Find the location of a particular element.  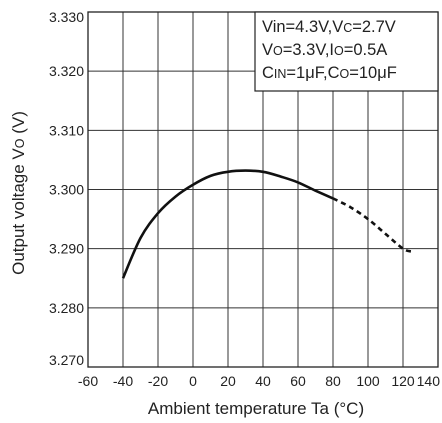

y-tick-label: 3.310 is located at coordinates (66, 130).